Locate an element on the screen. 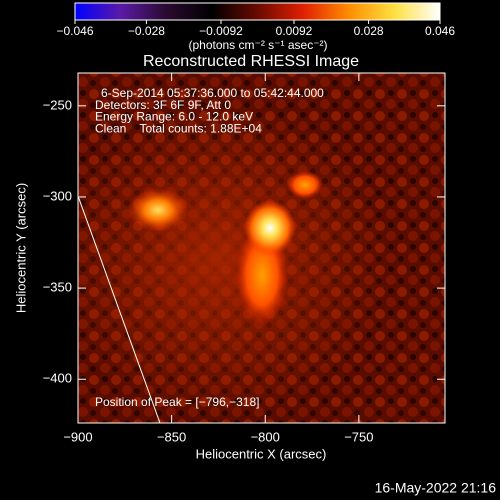 Image resolution: width=500 pixels, height=500 pixels. annotation: 6-Sep-2014 05:37:36.000 to 05:42:44.000 is located at coordinates (212, 93).